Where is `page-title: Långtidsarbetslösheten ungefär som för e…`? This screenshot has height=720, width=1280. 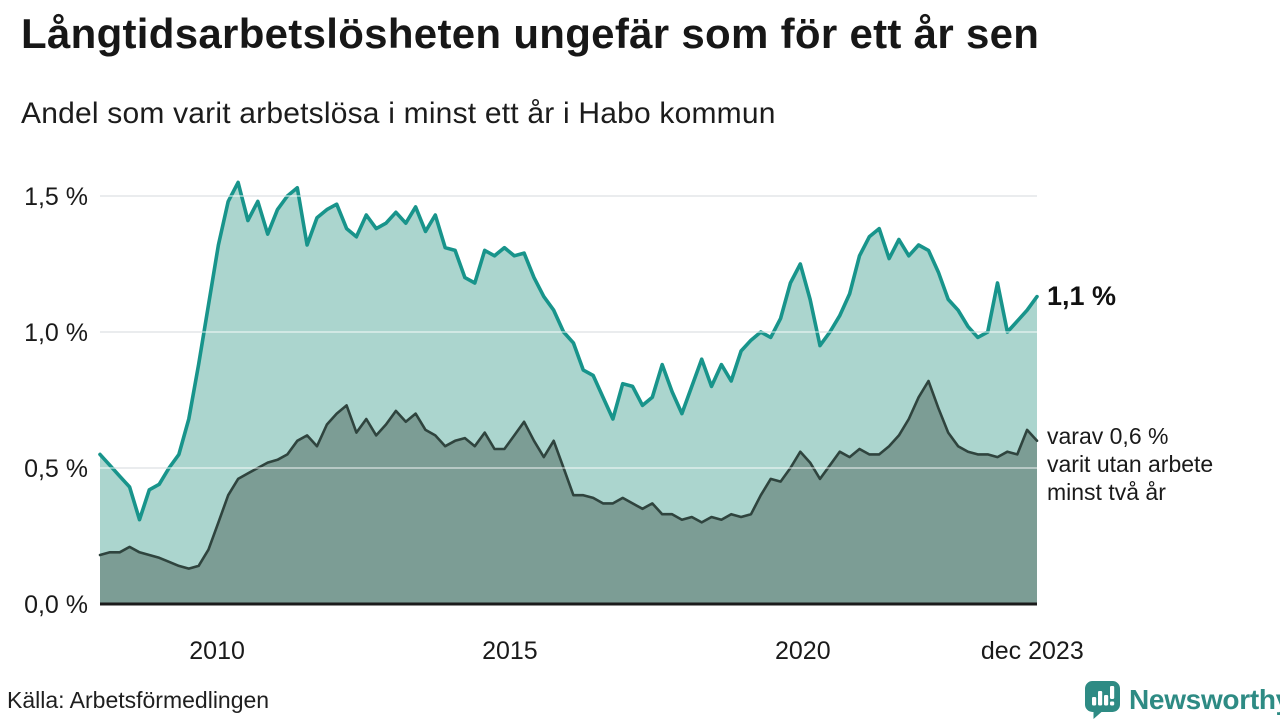
page-title: Långtidsarbetslösheten ungefär som för e… is located at coordinates (530, 33).